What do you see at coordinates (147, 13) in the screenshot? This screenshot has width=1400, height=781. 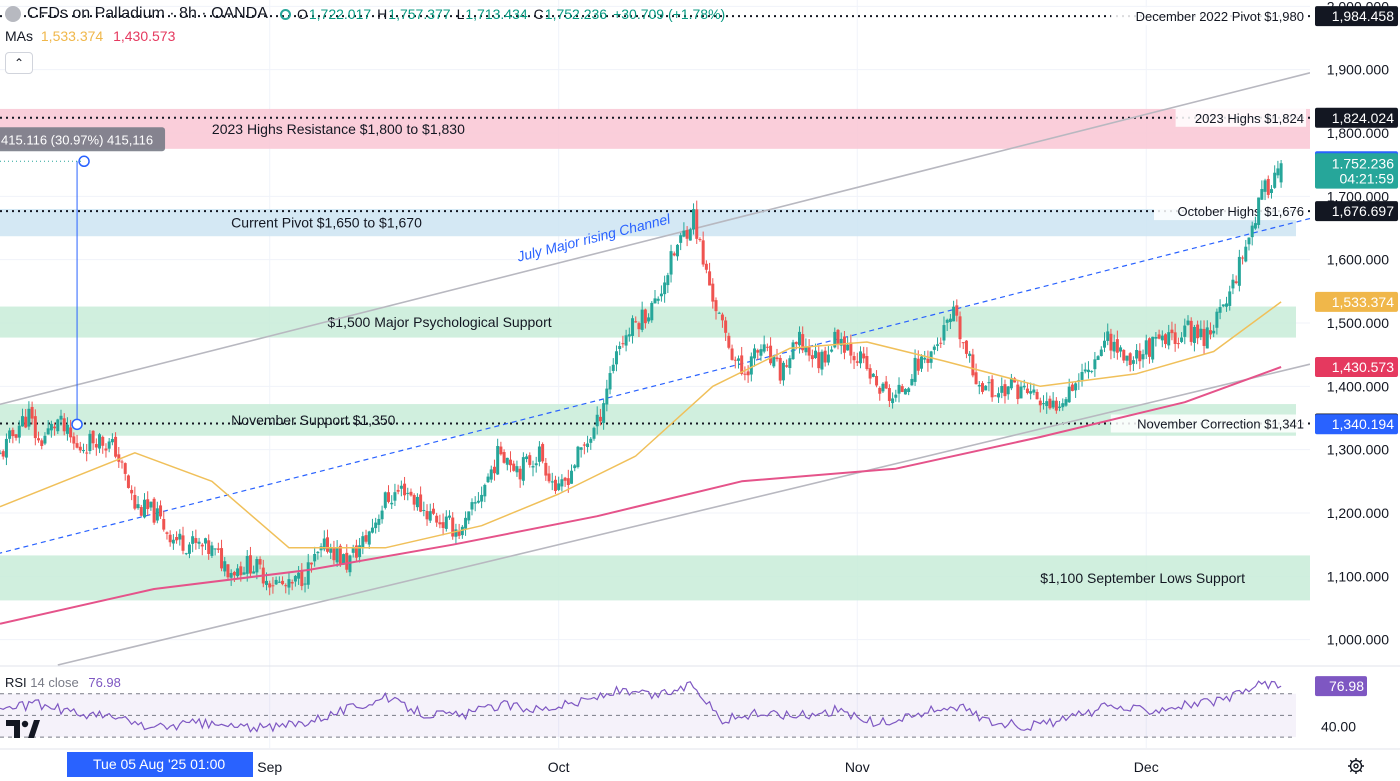 I see `symbol-title: CFDs on Palladium · 8h · OANDA` at bounding box center [147, 13].